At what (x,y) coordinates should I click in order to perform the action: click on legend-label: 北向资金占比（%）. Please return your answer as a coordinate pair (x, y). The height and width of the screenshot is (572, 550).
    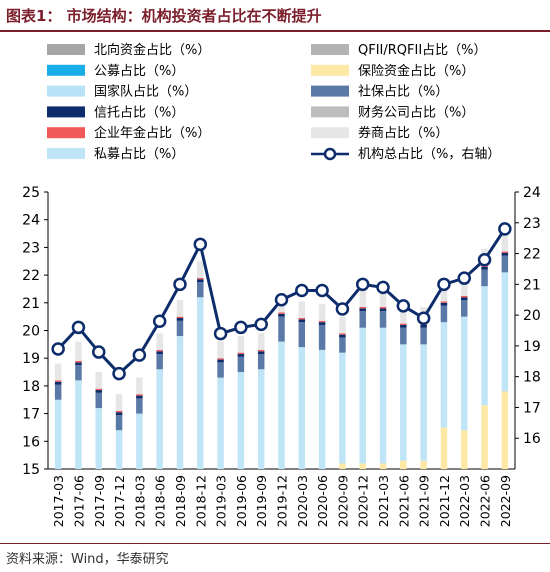
    Looking at the image, I should click on (152, 50).